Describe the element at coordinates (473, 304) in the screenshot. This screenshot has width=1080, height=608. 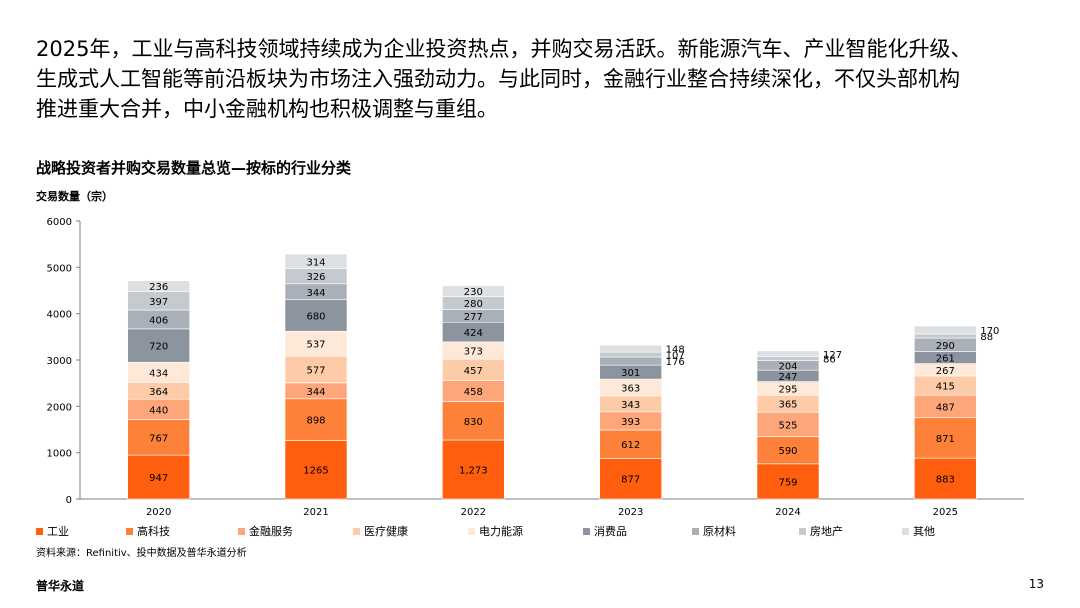
I see `bar-value-label: 280` at that location.